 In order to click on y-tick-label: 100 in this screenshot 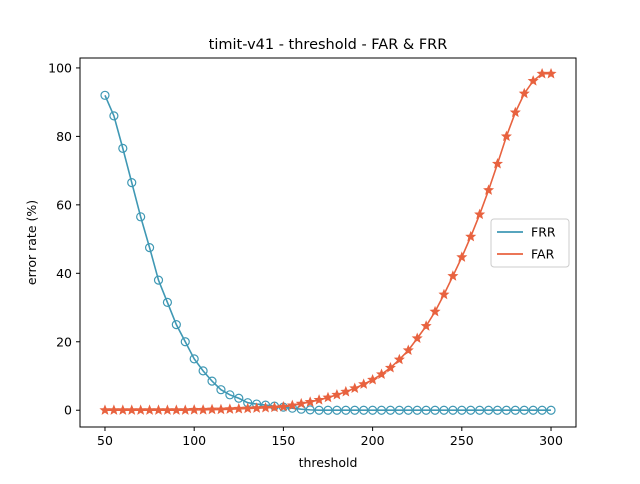, I will do `click(60, 67)`.